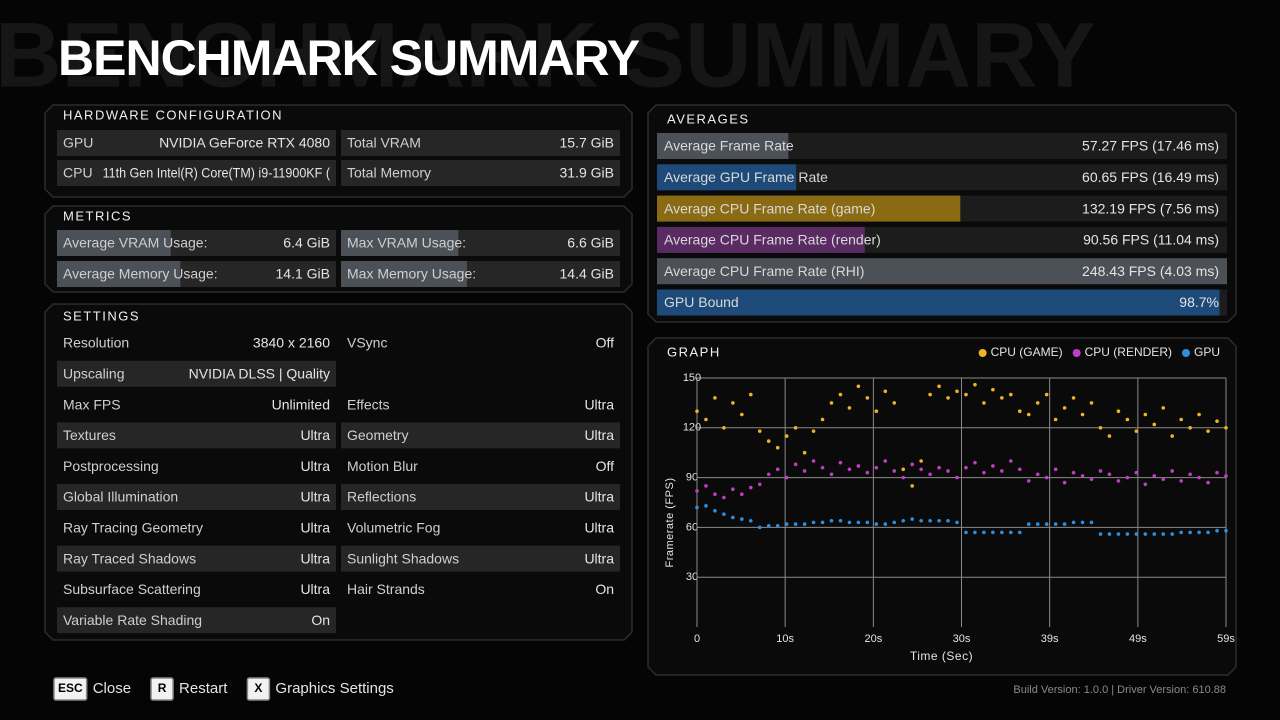 This screenshot has height=720, width=1280. I want to click on setting-label: Volumetric Fog, so click(393, 528).